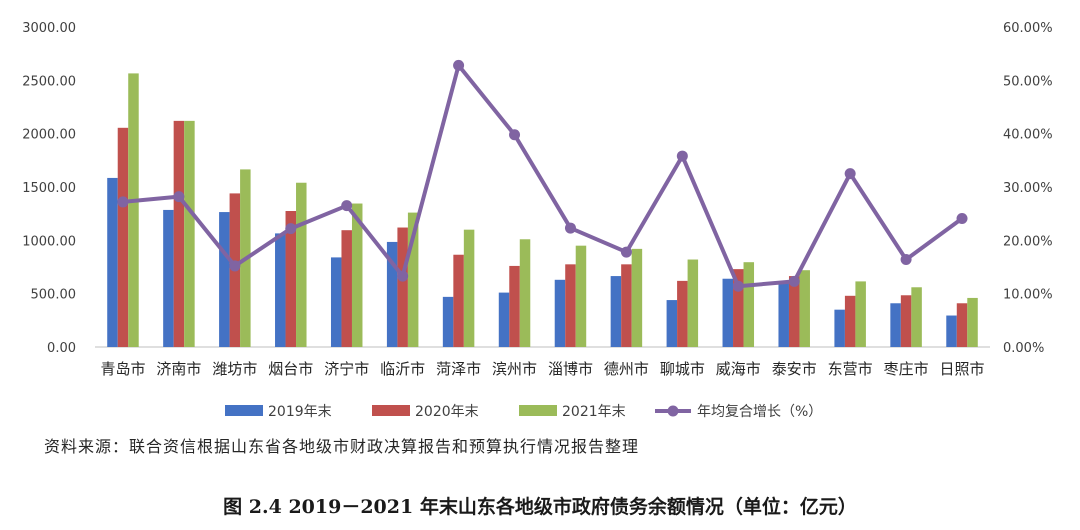  I want to click on left-tick-label: 3000.00, so click(49, 28).